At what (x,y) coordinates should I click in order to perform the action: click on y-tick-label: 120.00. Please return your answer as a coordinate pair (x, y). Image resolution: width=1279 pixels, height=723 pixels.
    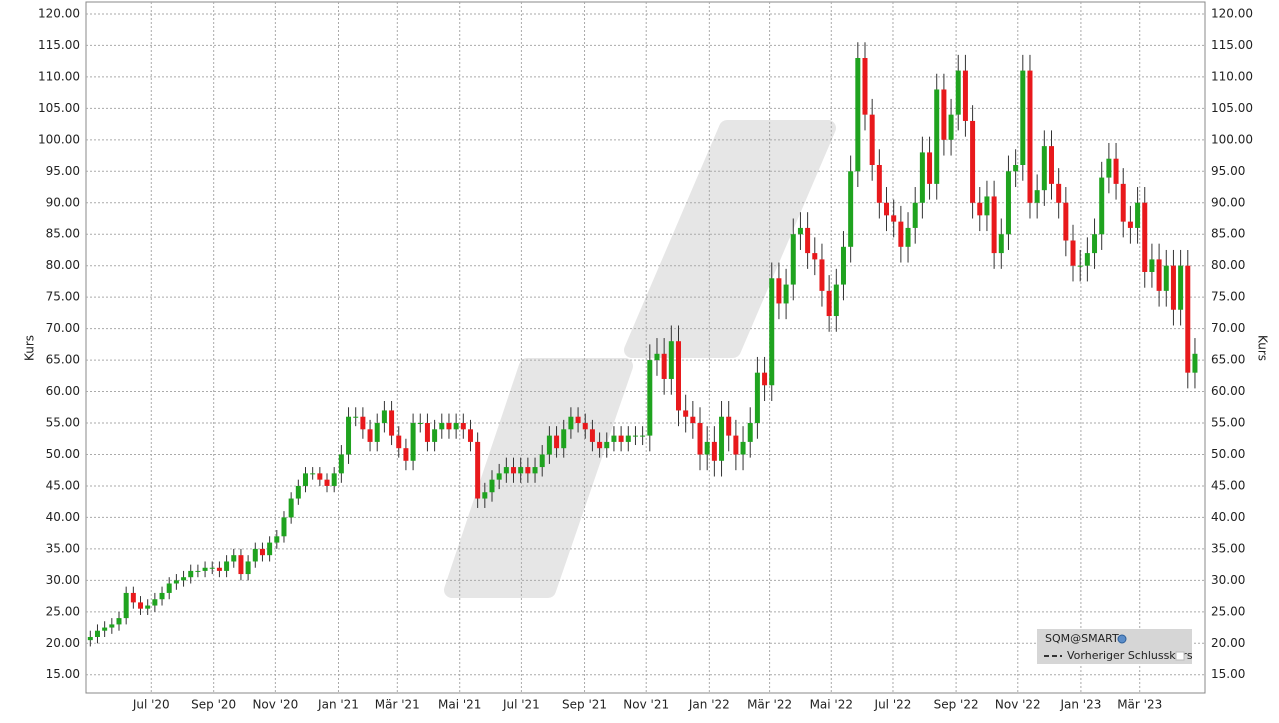
    Looking at the image, I should click on (59, 13).